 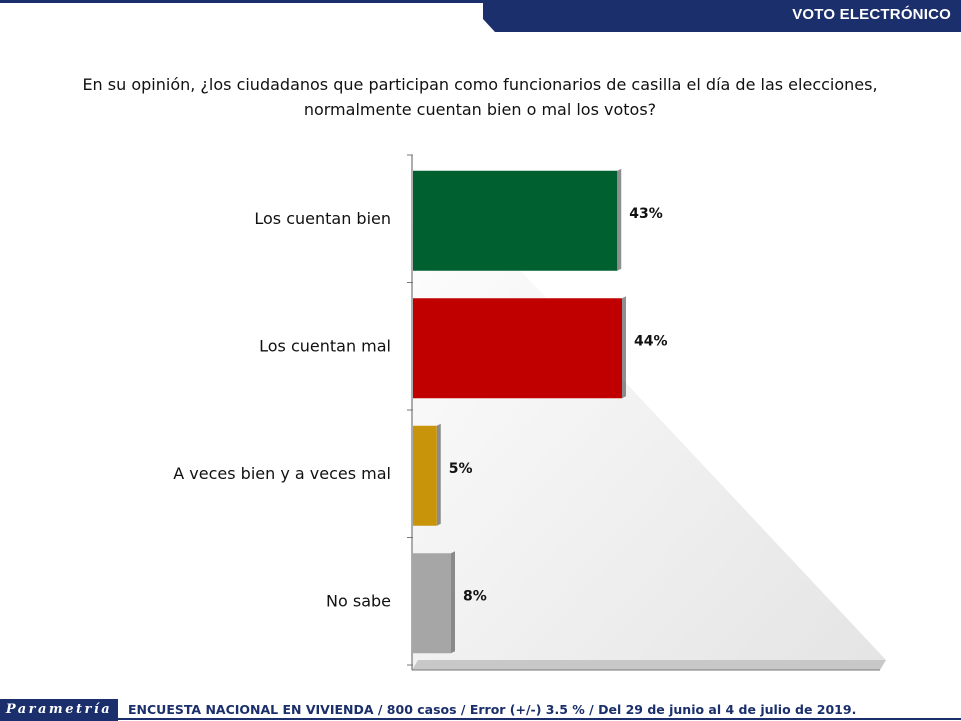 I want to click on value-label: 8%, so click(x=475, y=596).